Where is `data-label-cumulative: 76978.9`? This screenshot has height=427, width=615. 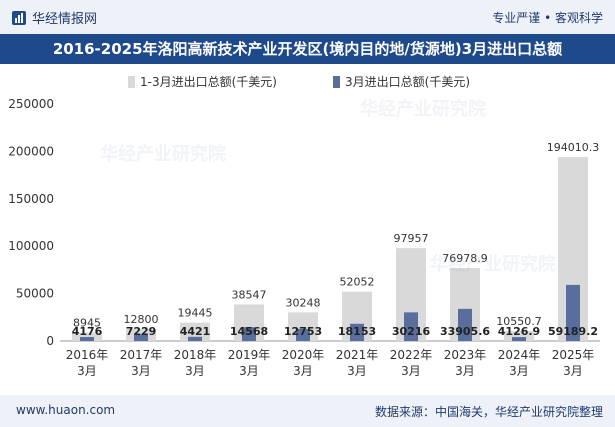
data-label-cumulative: 76978.9 is located at coordinates (465, 258).